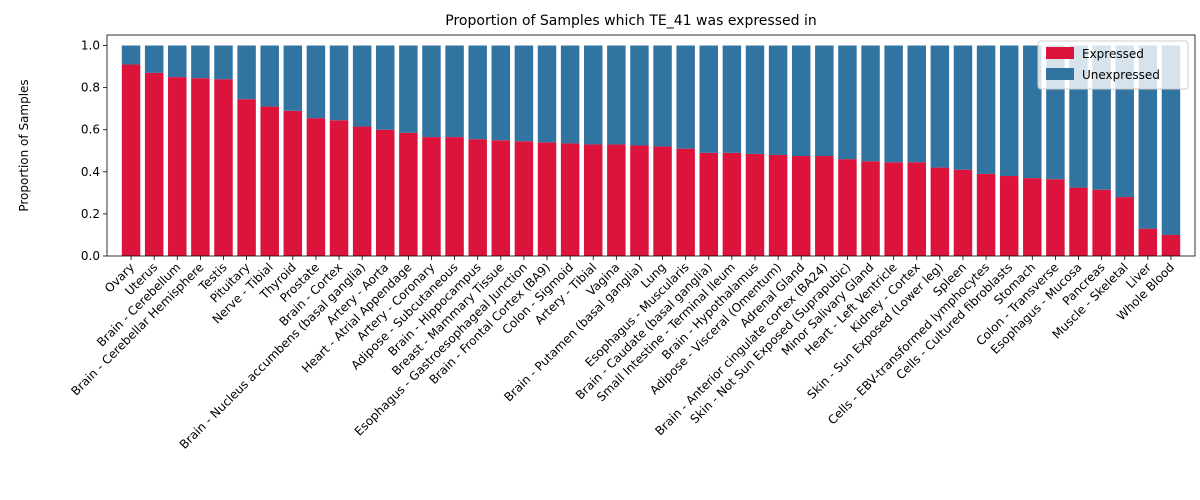 The width and height of the screenshot is (1200, 500). What do you see at coordinates (316, 187) in the screenshot?
I see `bar-expressed-prostate` at bounding box center [316, 187].